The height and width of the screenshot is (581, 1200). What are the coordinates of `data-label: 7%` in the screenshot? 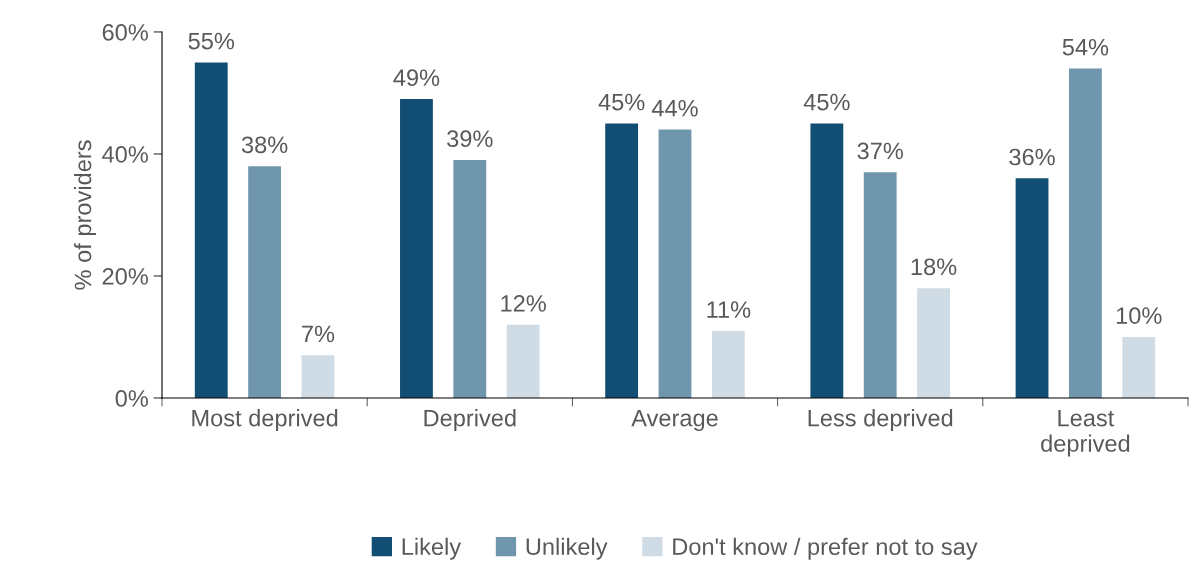 It's located at (318, 334).